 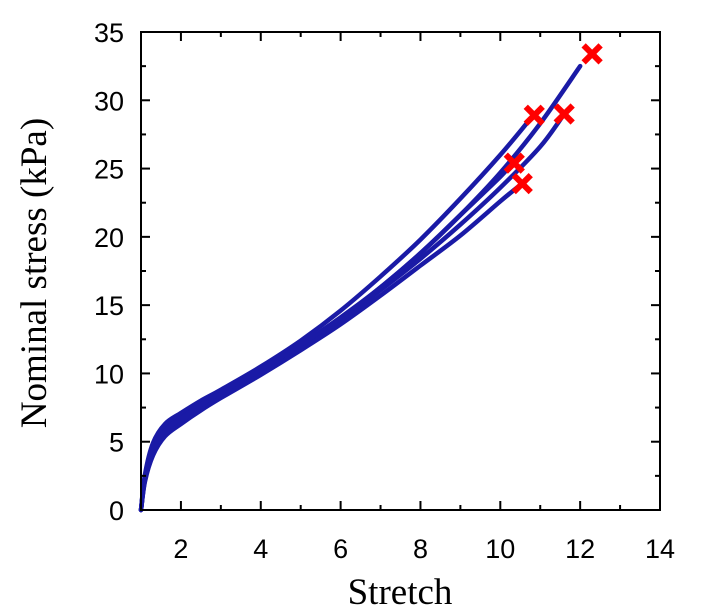 I want to click on y-tick-label: 10, so click(x=109, y=374).